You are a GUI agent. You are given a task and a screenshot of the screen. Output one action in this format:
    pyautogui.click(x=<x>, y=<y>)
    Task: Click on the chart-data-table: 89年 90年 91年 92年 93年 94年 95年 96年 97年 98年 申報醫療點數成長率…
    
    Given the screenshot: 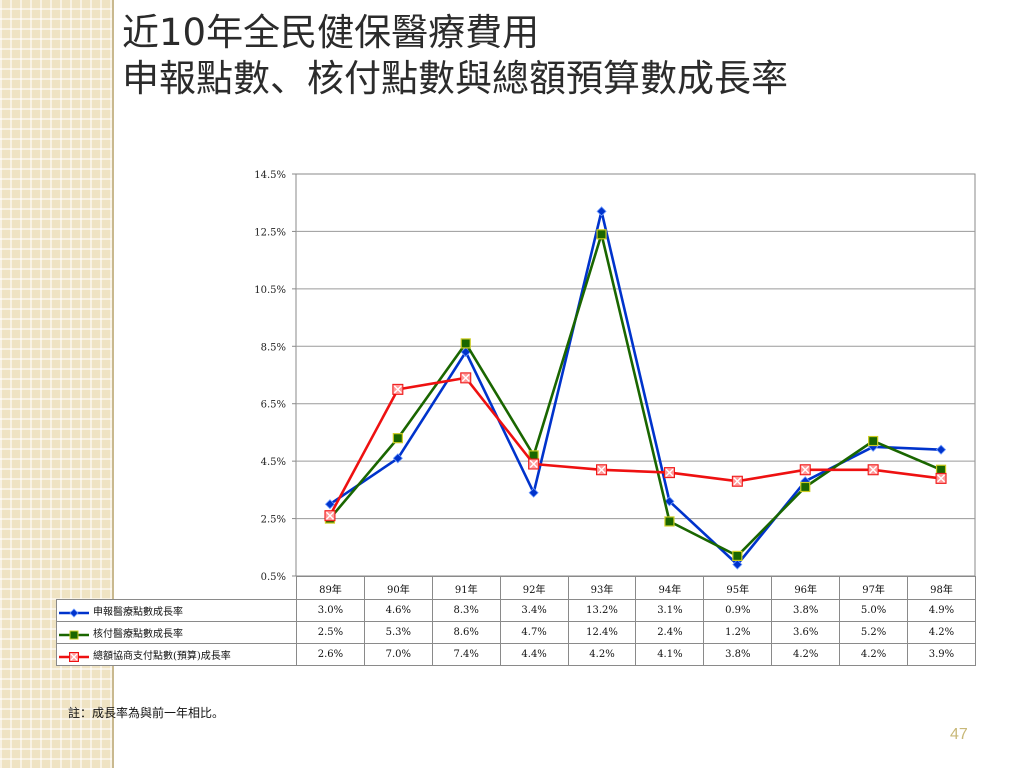 What is the action you would take?
    pyautogui.click(x=516, y=621)
    